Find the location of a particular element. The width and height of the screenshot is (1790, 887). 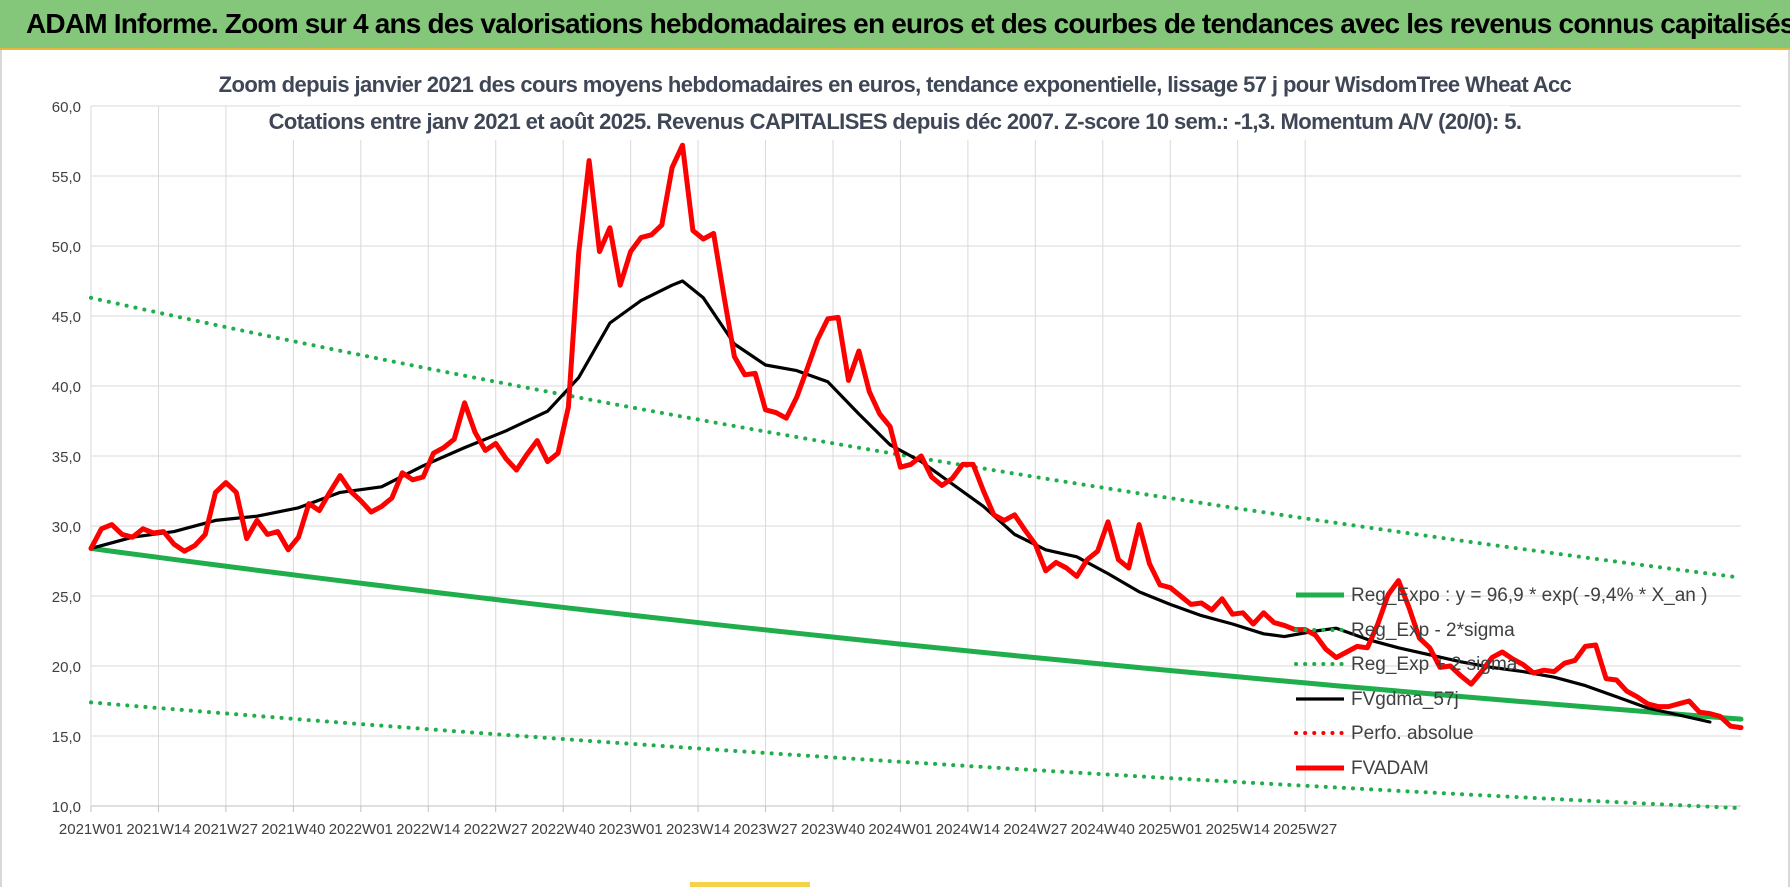

x-tick-label: 2022W27 is located at coordinates (496, 829).